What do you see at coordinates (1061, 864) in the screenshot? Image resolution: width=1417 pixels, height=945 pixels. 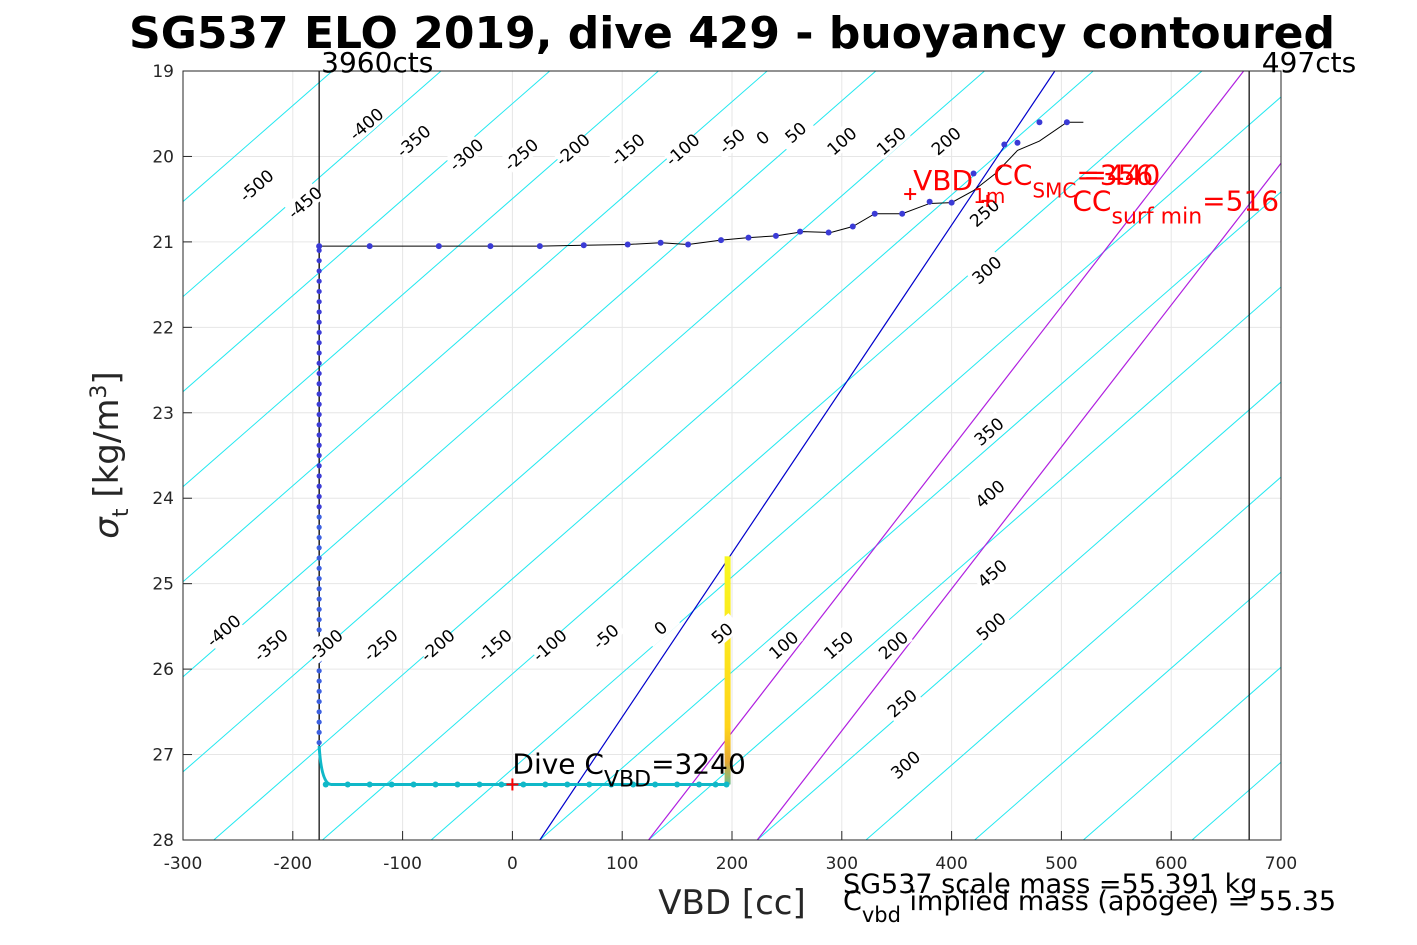 I see `x-tick-label: 500` at bounding box center [1061, 864].